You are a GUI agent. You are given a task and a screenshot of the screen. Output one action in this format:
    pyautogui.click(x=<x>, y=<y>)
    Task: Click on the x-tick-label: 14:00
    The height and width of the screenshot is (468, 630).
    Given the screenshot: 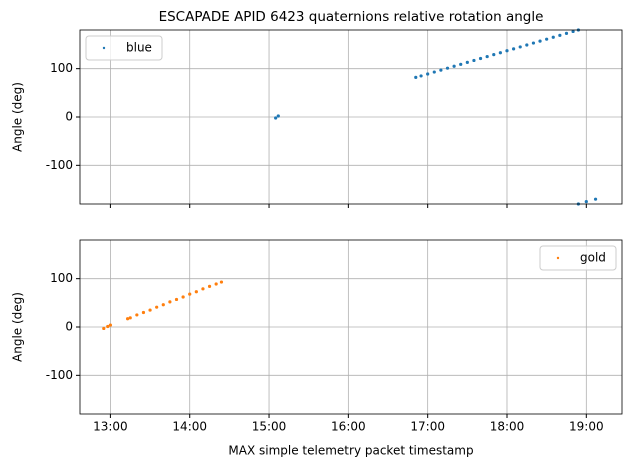 What is the action you would take?
    pyautogui.click(x=189, y=427)
    